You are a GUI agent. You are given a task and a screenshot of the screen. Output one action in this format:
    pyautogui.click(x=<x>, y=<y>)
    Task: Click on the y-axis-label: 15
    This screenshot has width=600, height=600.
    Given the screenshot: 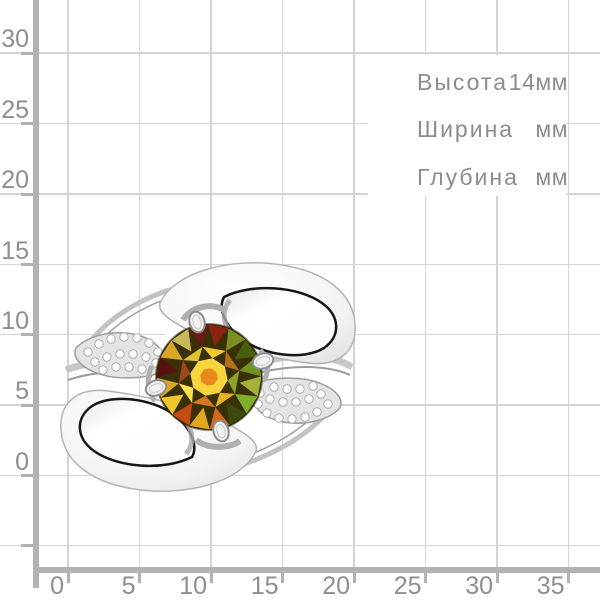 What is the action you would take?
    pyautogui.click(x=15, y=250)
    